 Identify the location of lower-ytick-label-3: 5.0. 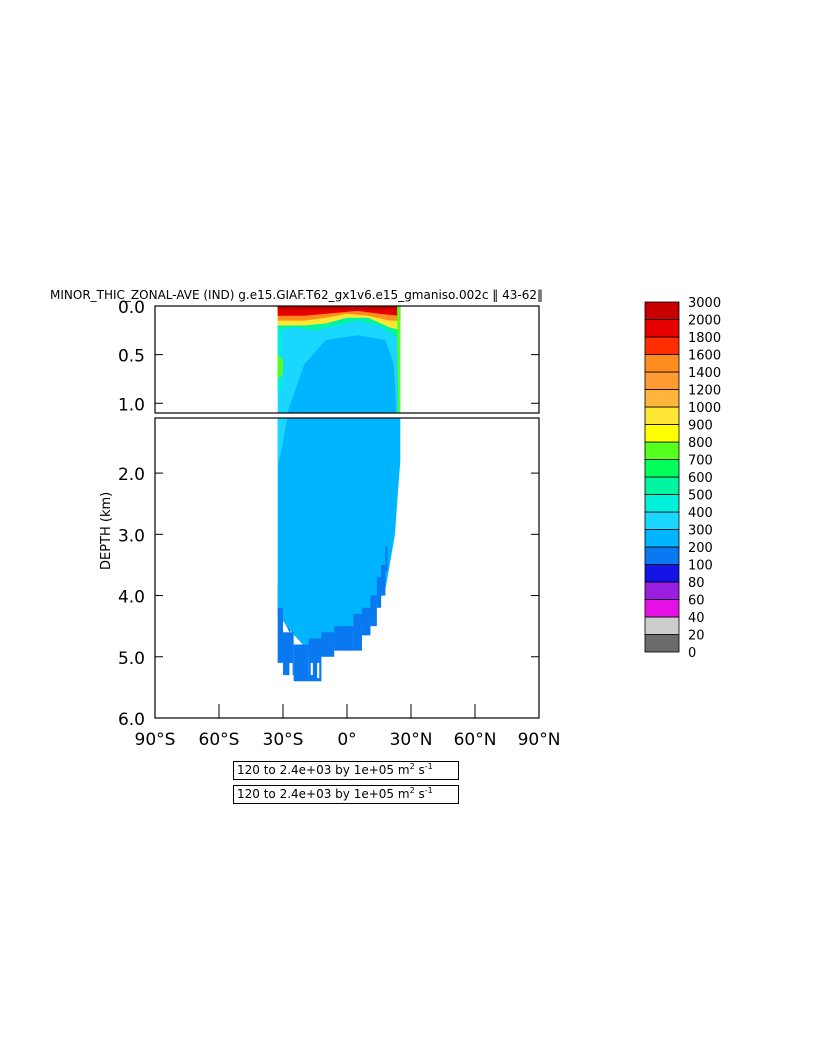
(131, 659).